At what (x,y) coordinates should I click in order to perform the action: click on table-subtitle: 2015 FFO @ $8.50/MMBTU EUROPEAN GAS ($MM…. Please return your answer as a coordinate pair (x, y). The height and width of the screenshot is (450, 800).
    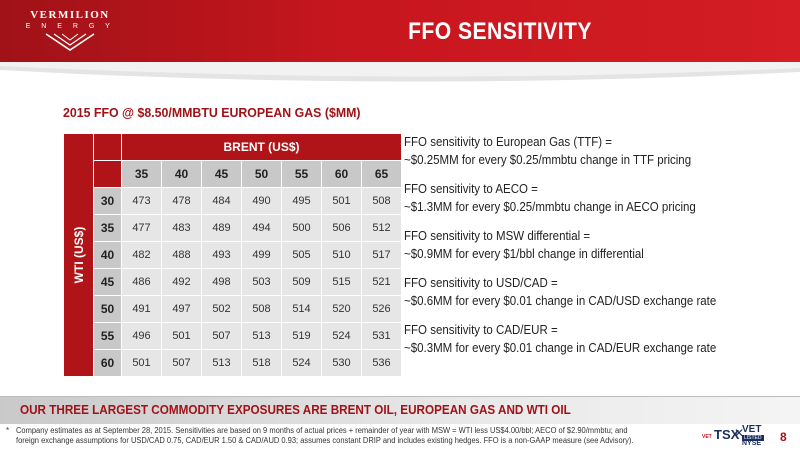
    Looking at the image, I should click on (212, 112).